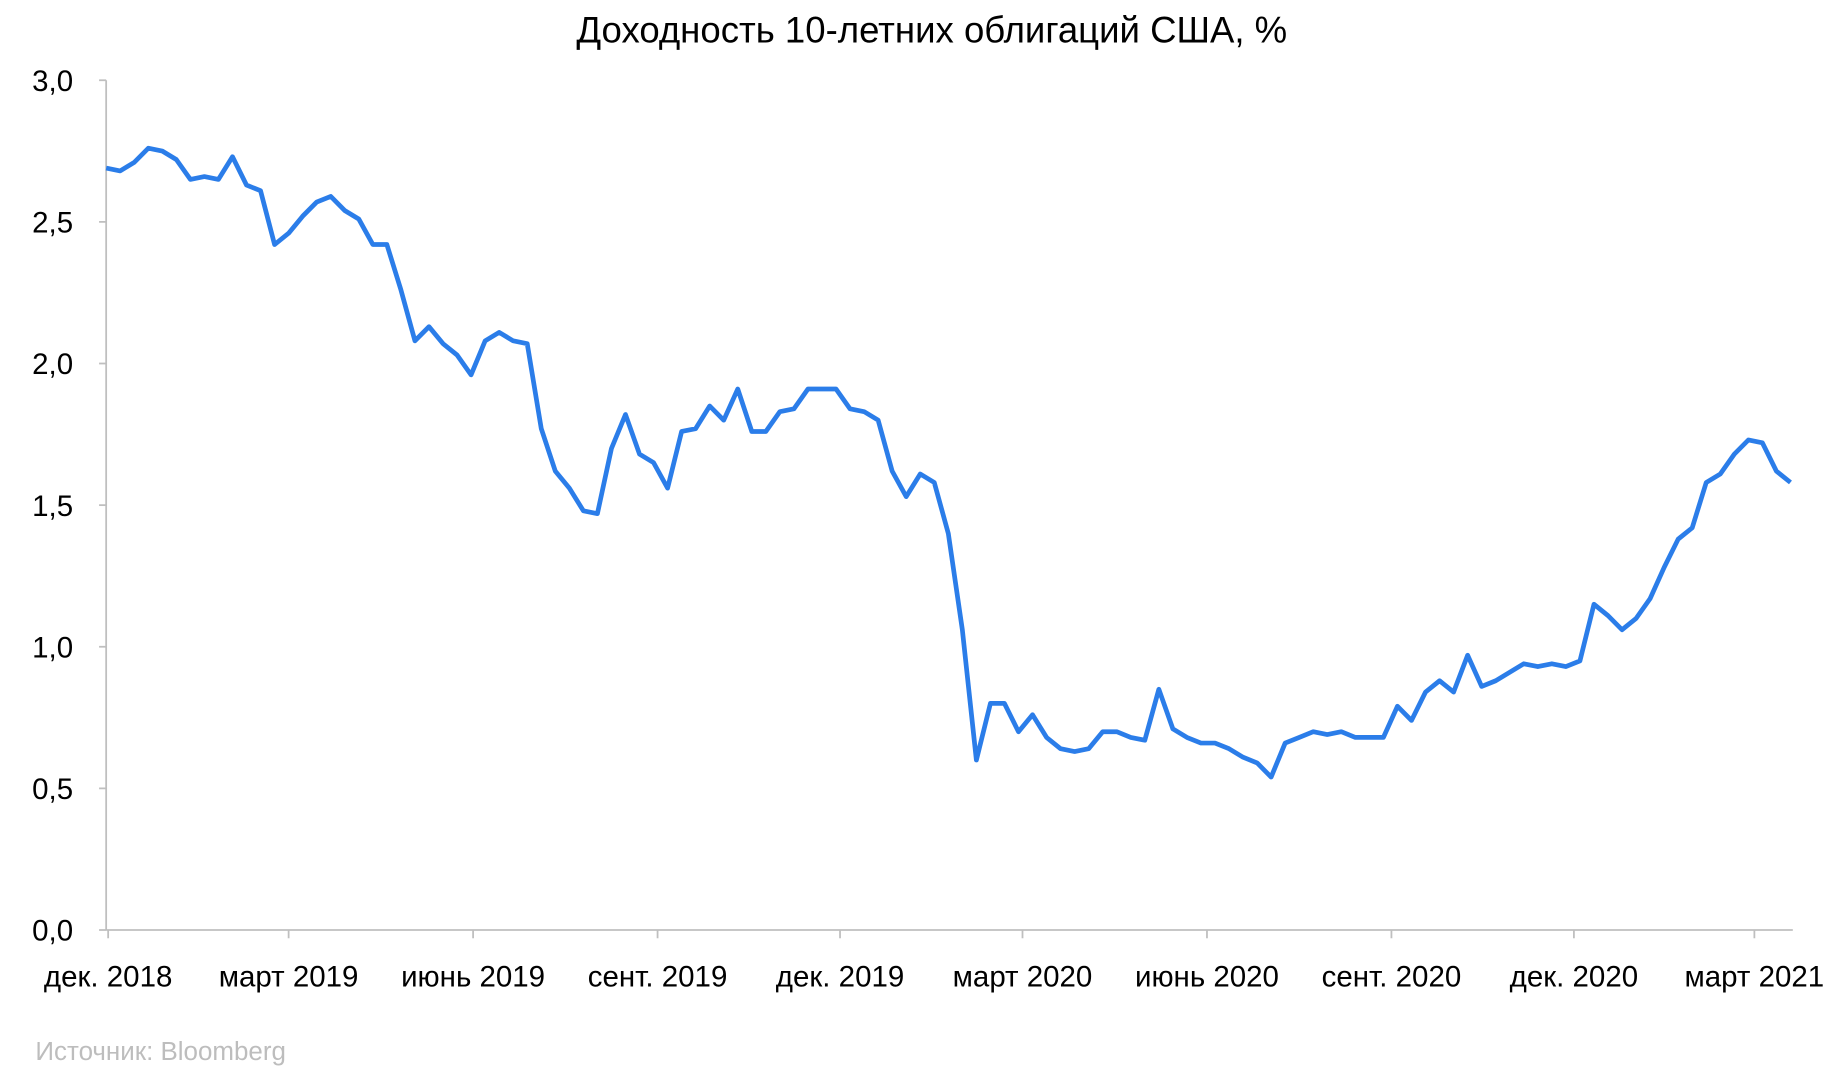  I want to click on y-tick-label: 3,0, so click(52, 81).